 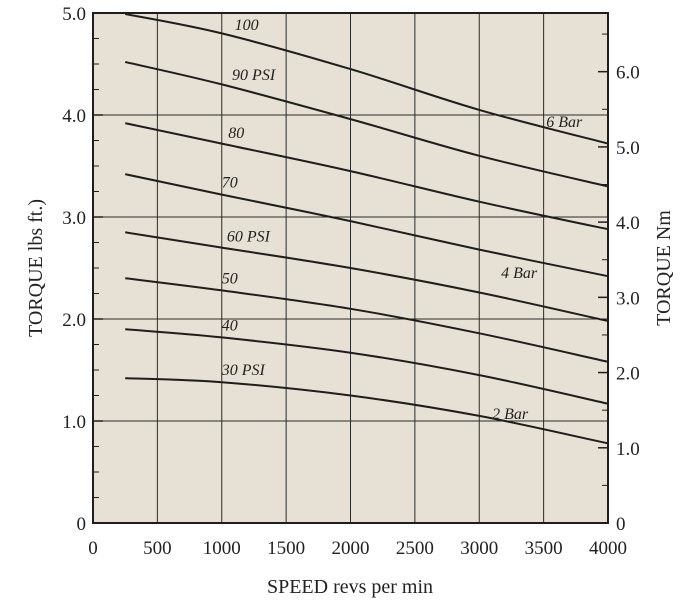 I want to click on x-tick-label: 1000, so click(x=222, y=548).